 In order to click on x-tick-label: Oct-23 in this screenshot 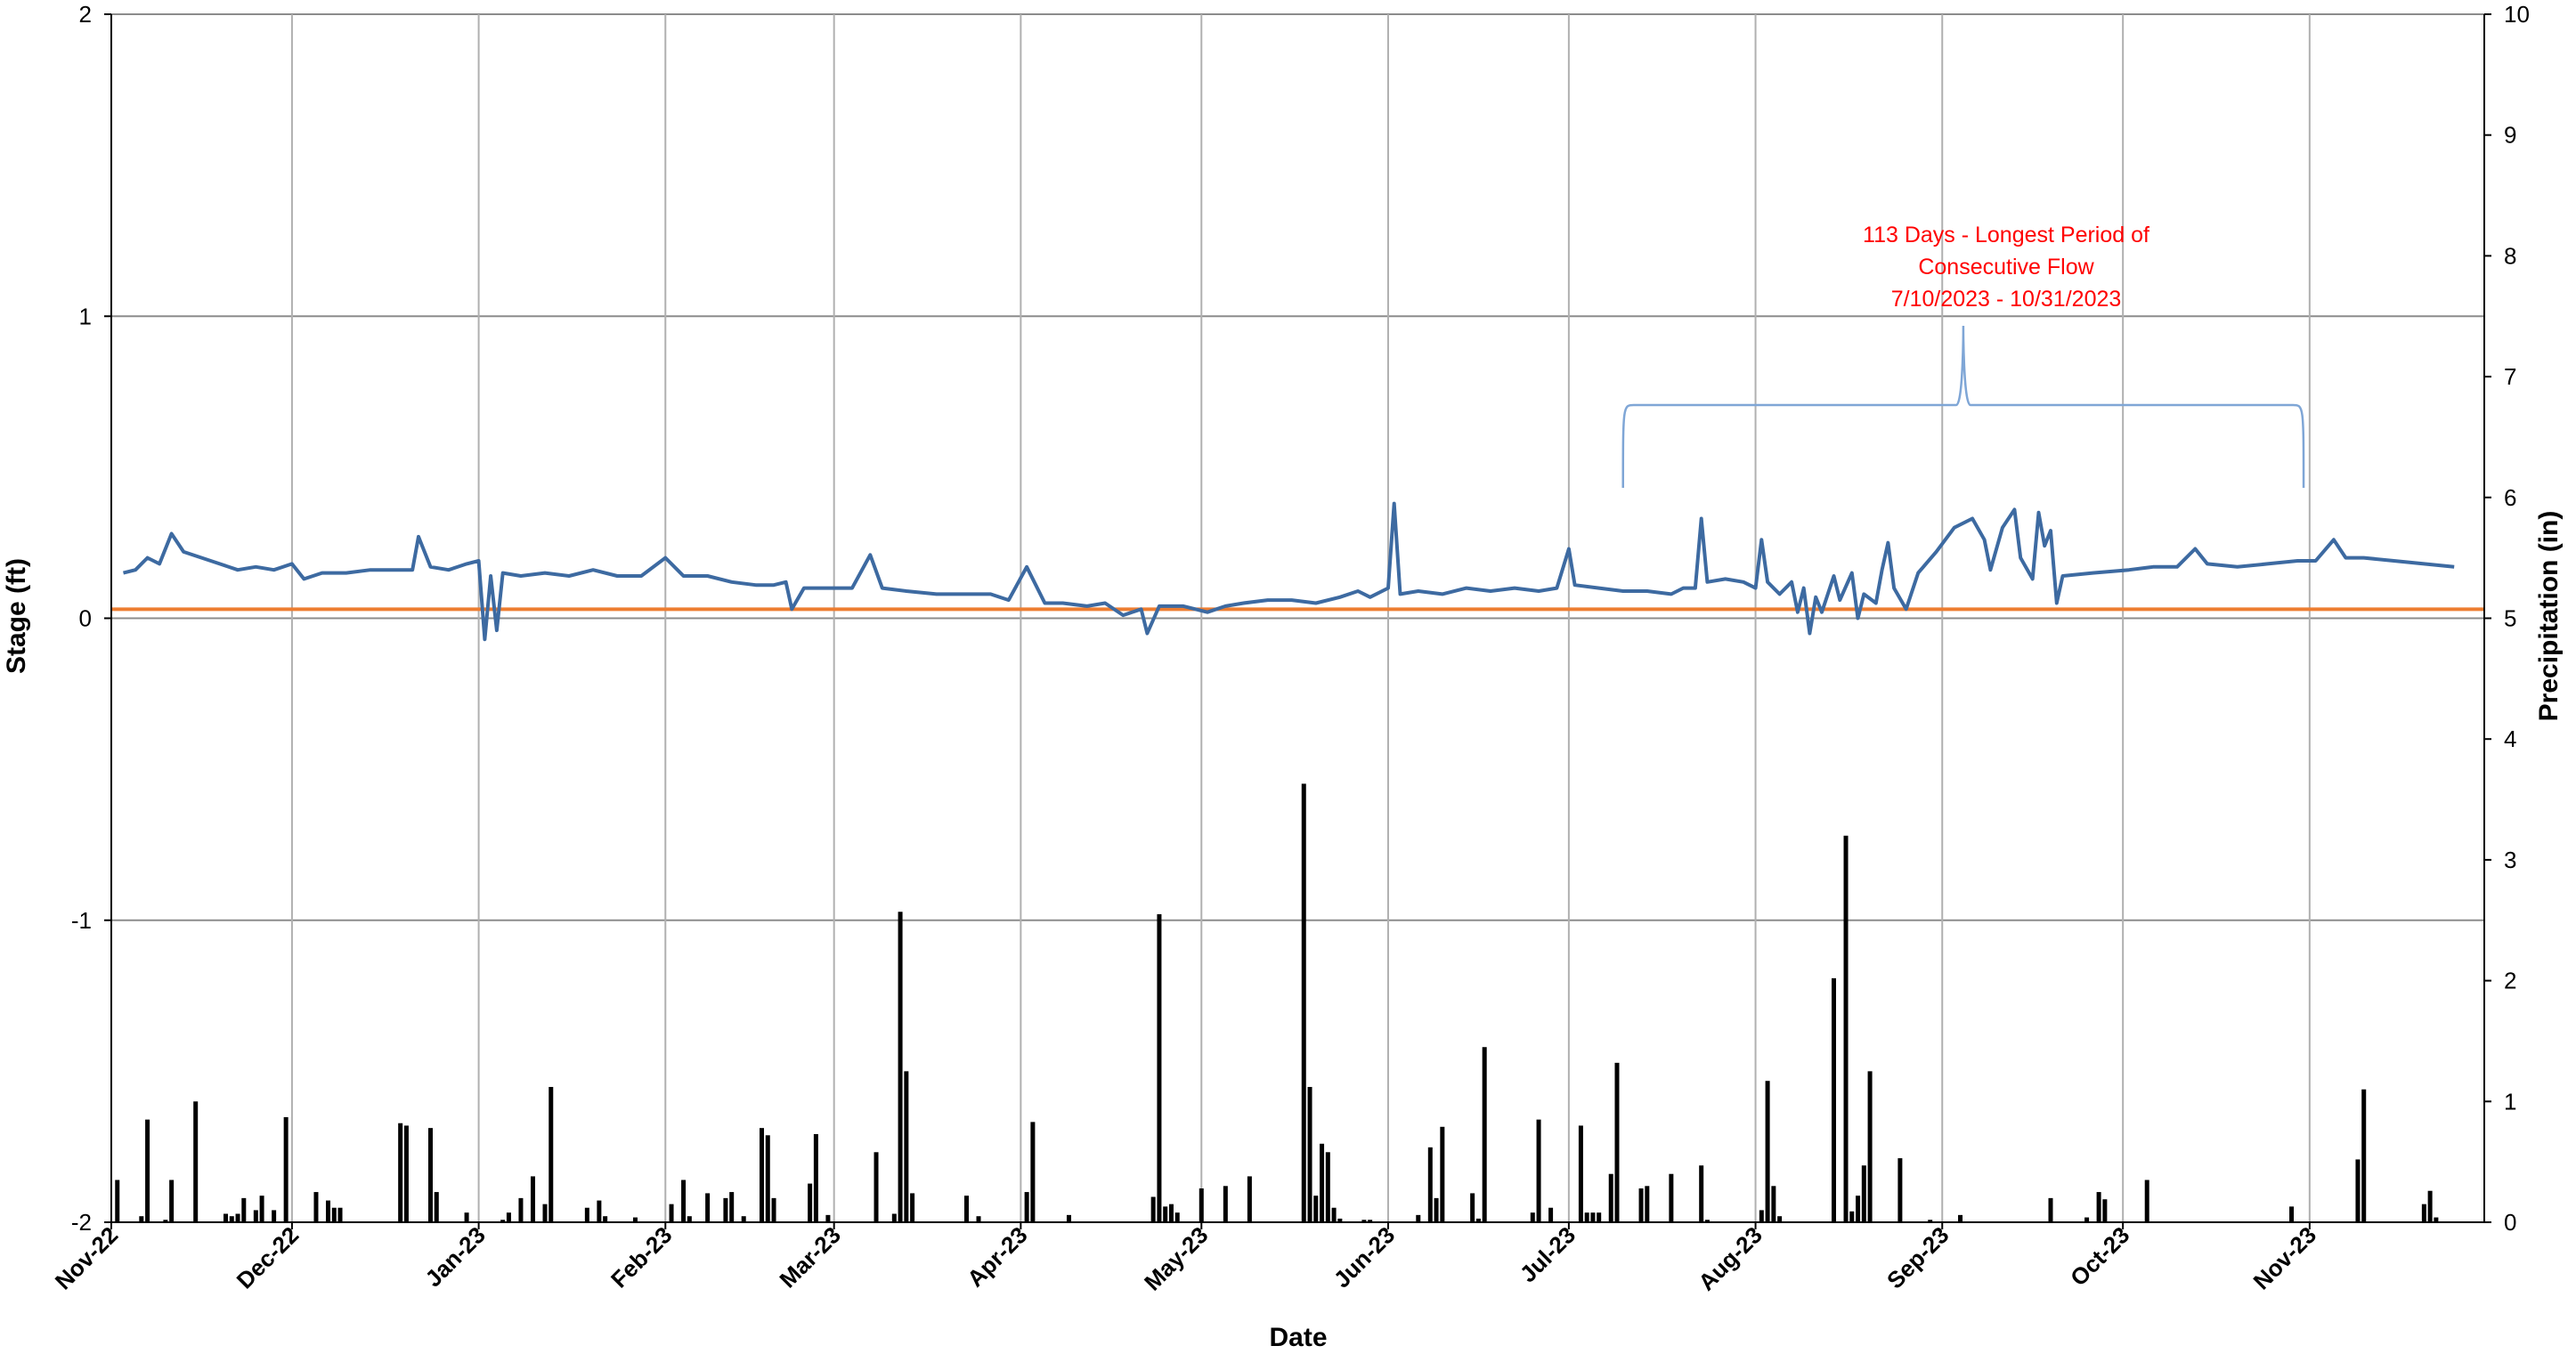, I will do `click(2099, 1256)`.